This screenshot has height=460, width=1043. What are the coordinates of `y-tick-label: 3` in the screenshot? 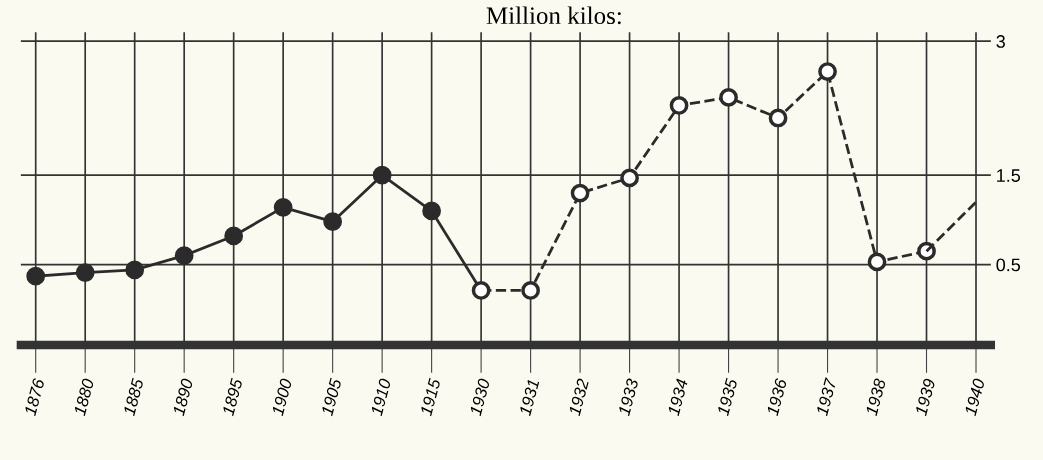 It's located at (1000, 41).